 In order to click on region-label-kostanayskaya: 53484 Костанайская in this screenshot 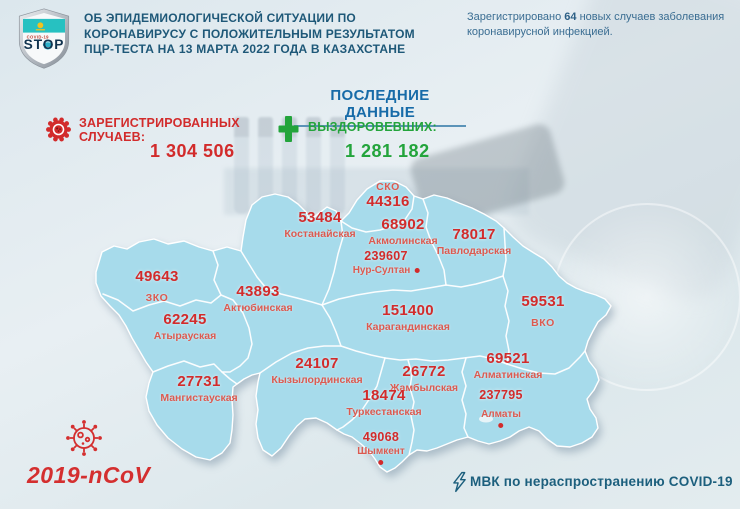, I will do `click(319, 224)`.